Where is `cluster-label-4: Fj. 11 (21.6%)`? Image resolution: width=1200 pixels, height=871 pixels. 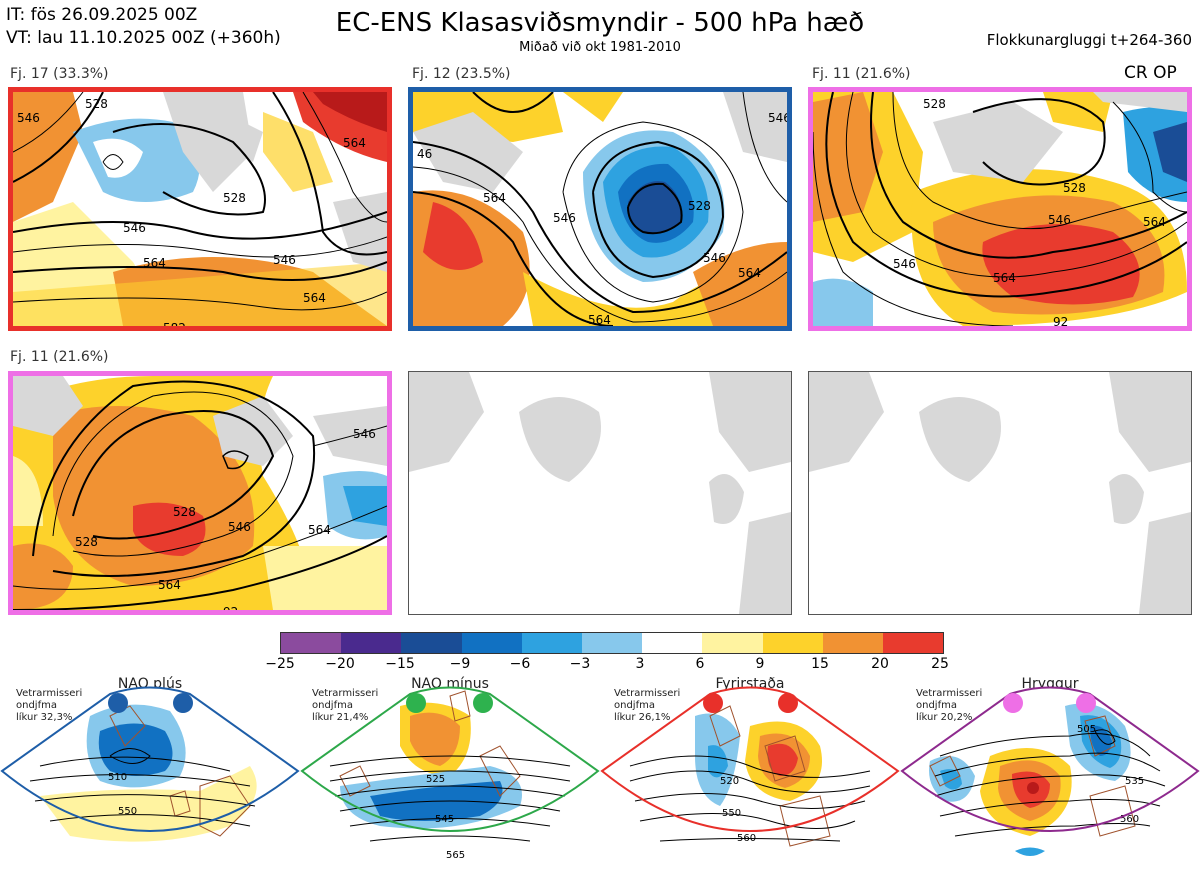
cluster-label-4: Fj. 11 (21.6%) is located at coordinates (59, 357).